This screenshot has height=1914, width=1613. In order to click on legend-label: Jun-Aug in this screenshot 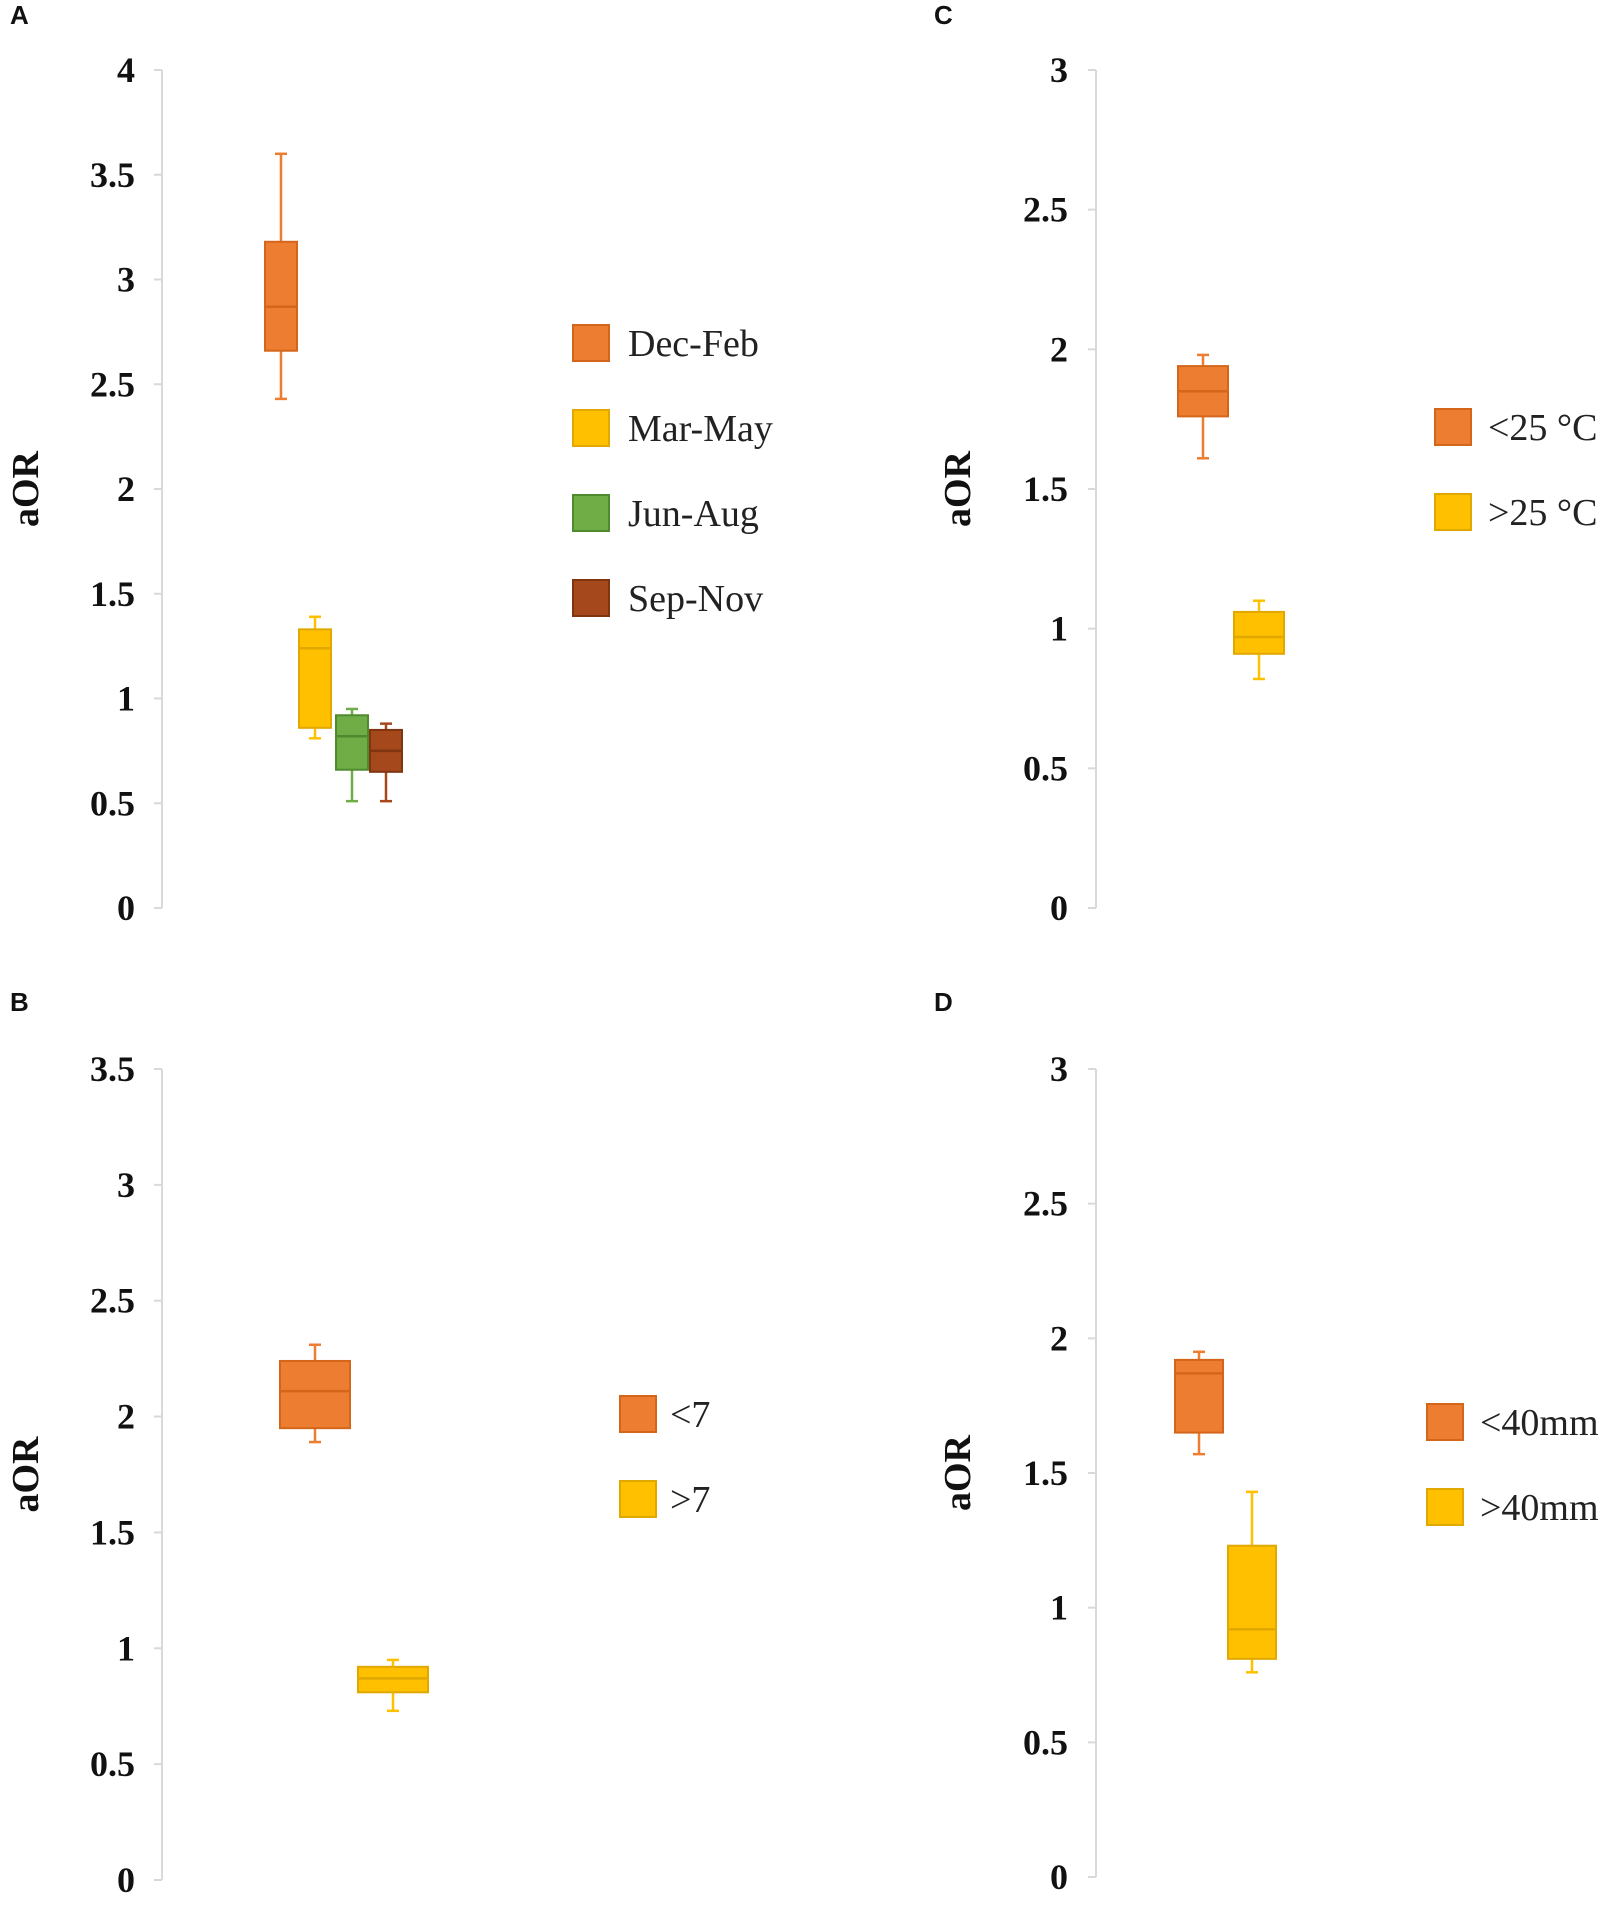, I will do `click(693, 514)`.